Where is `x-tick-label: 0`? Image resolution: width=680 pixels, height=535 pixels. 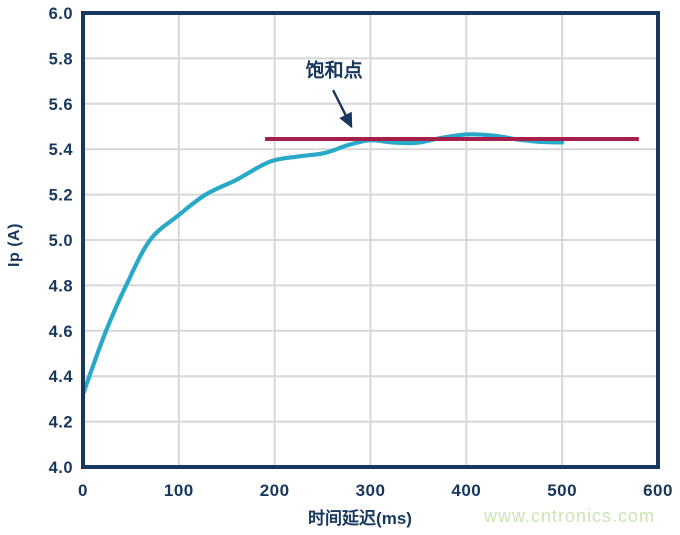
x-tick-label: 0 is located at coordinates (83, 490).